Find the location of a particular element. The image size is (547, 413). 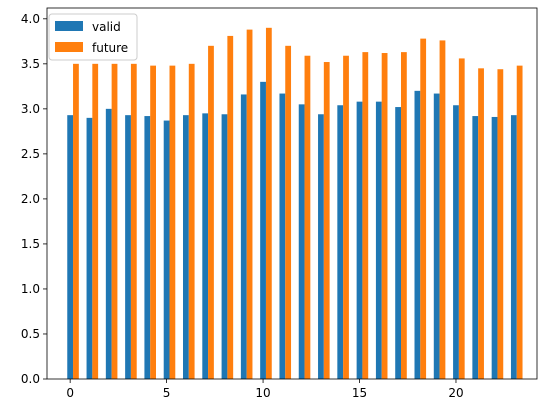

legend: valid future is located at coordinates (93, 37).